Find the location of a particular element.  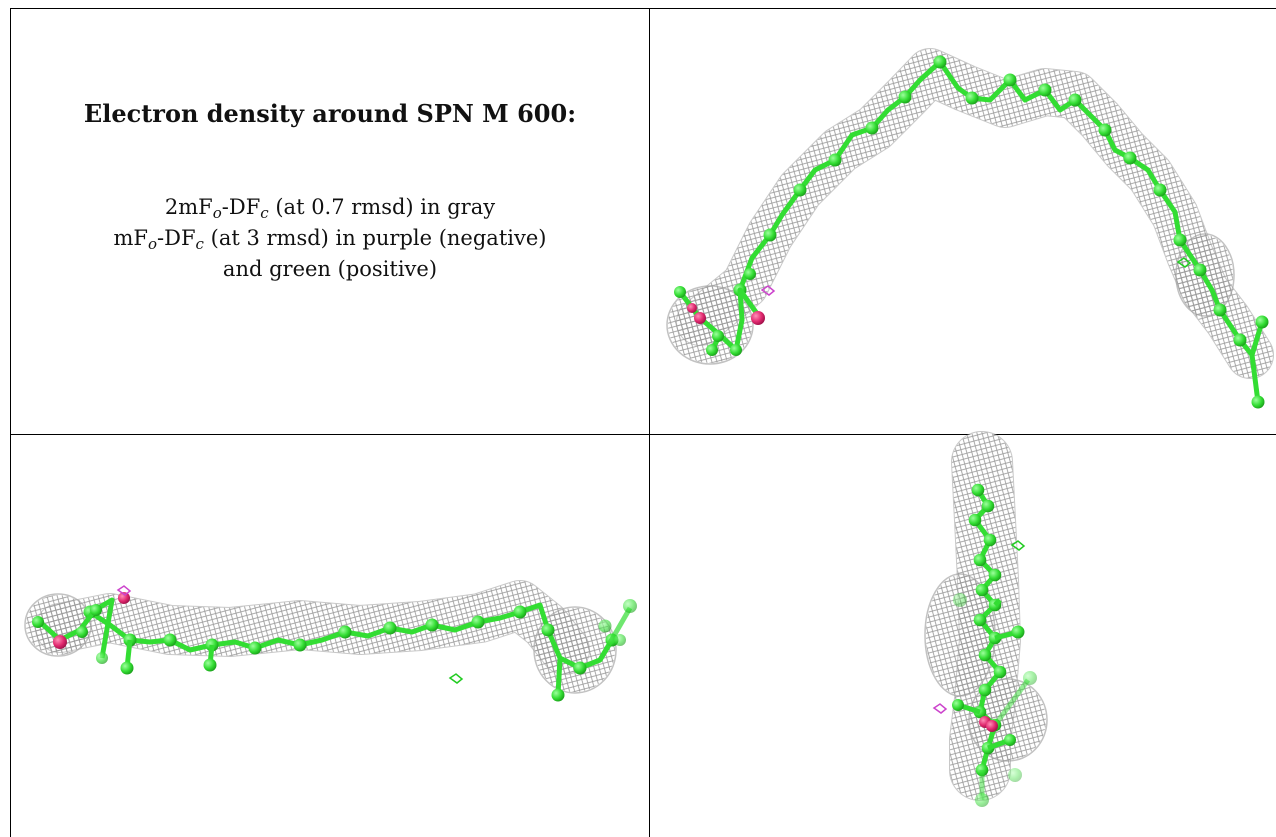

table-top-border is located at coordinates (643, 8).